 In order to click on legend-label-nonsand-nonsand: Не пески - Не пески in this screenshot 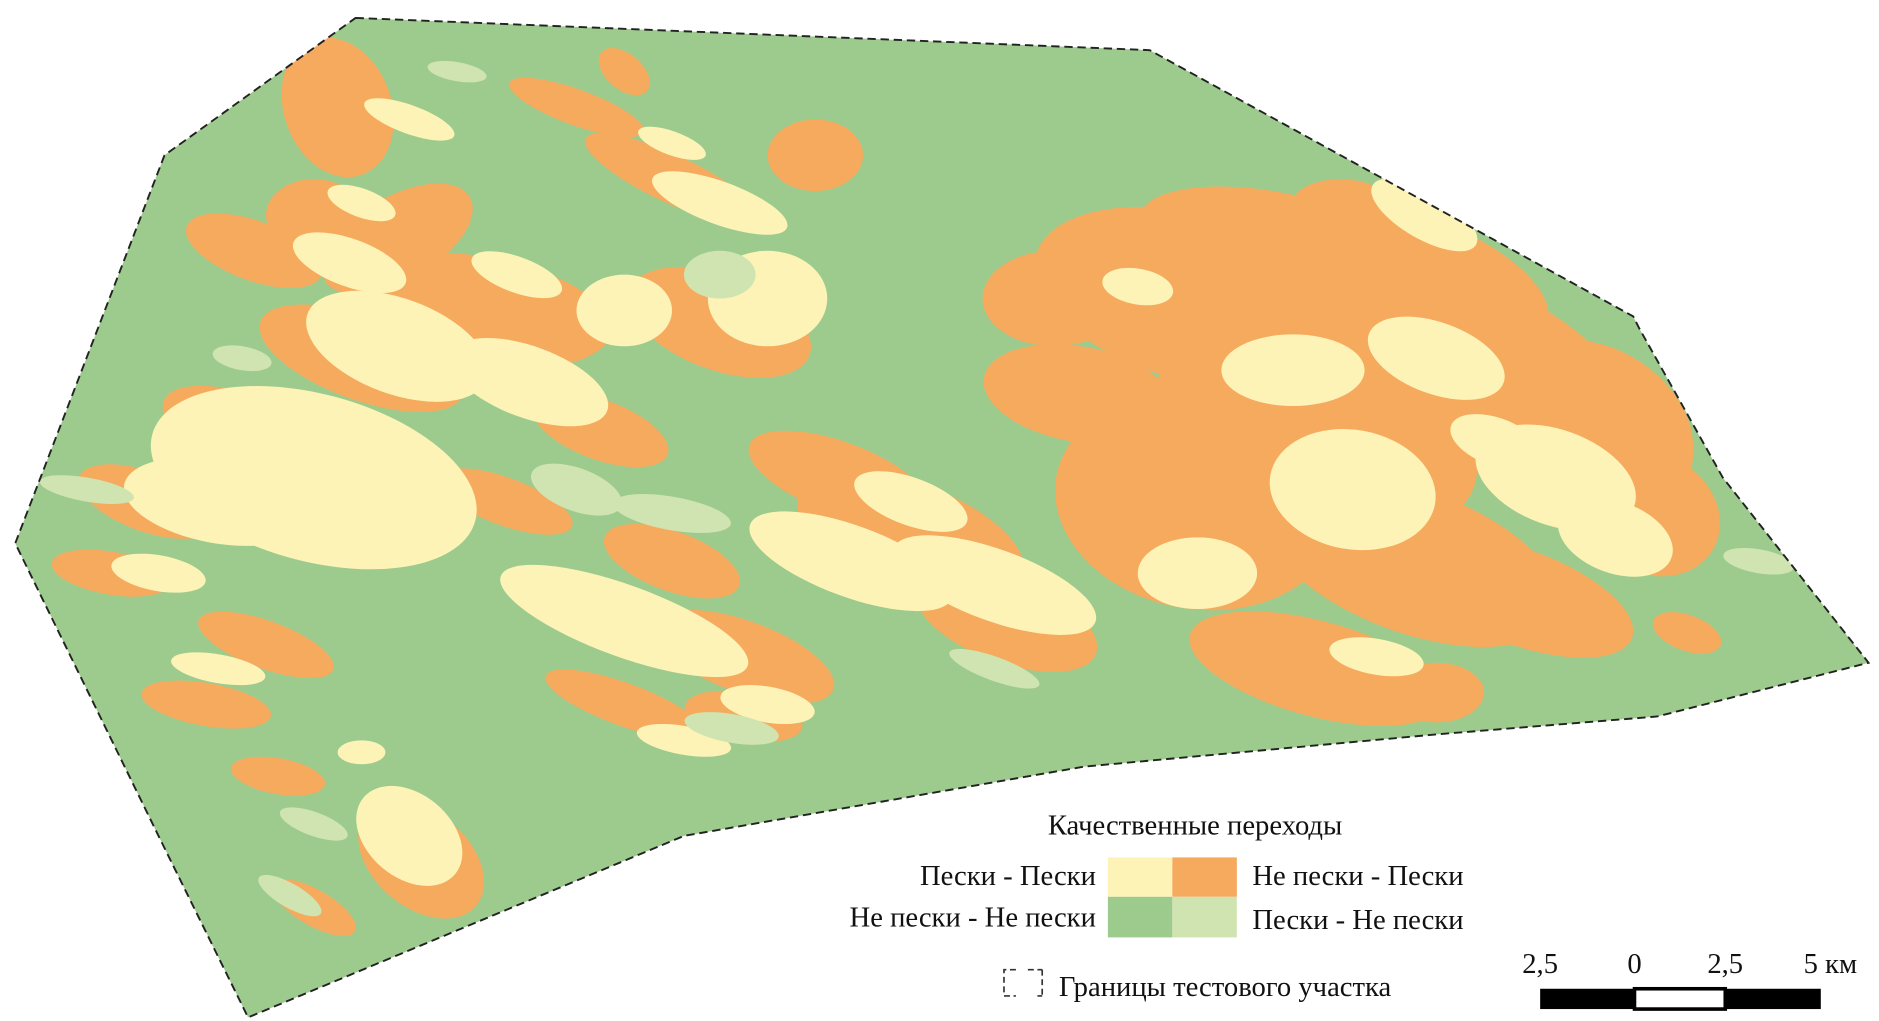, I will do `click(973, 918)`.